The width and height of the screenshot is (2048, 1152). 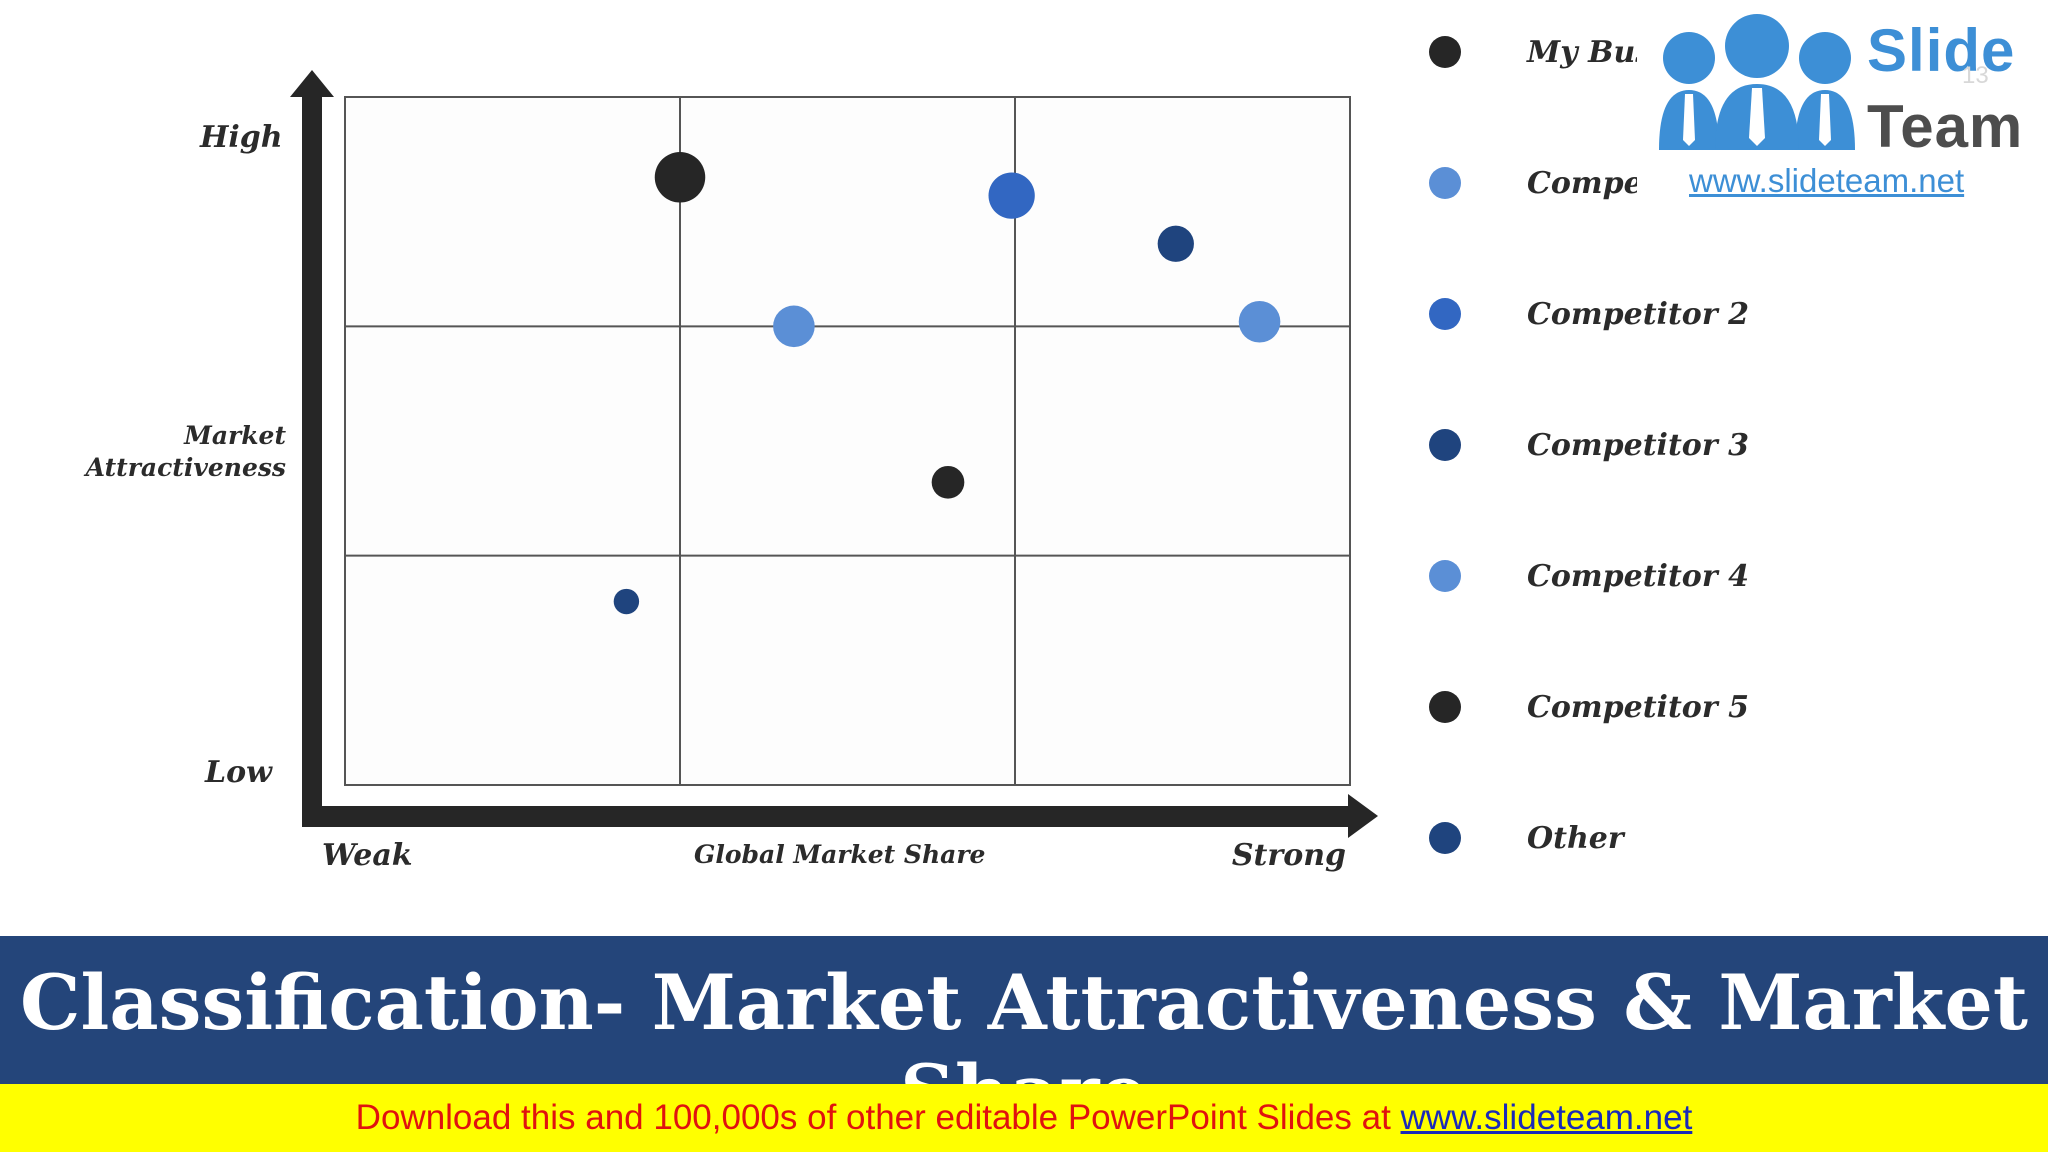 I want to click on legend-label: Competitor 3, so click(x=1638, y=445).